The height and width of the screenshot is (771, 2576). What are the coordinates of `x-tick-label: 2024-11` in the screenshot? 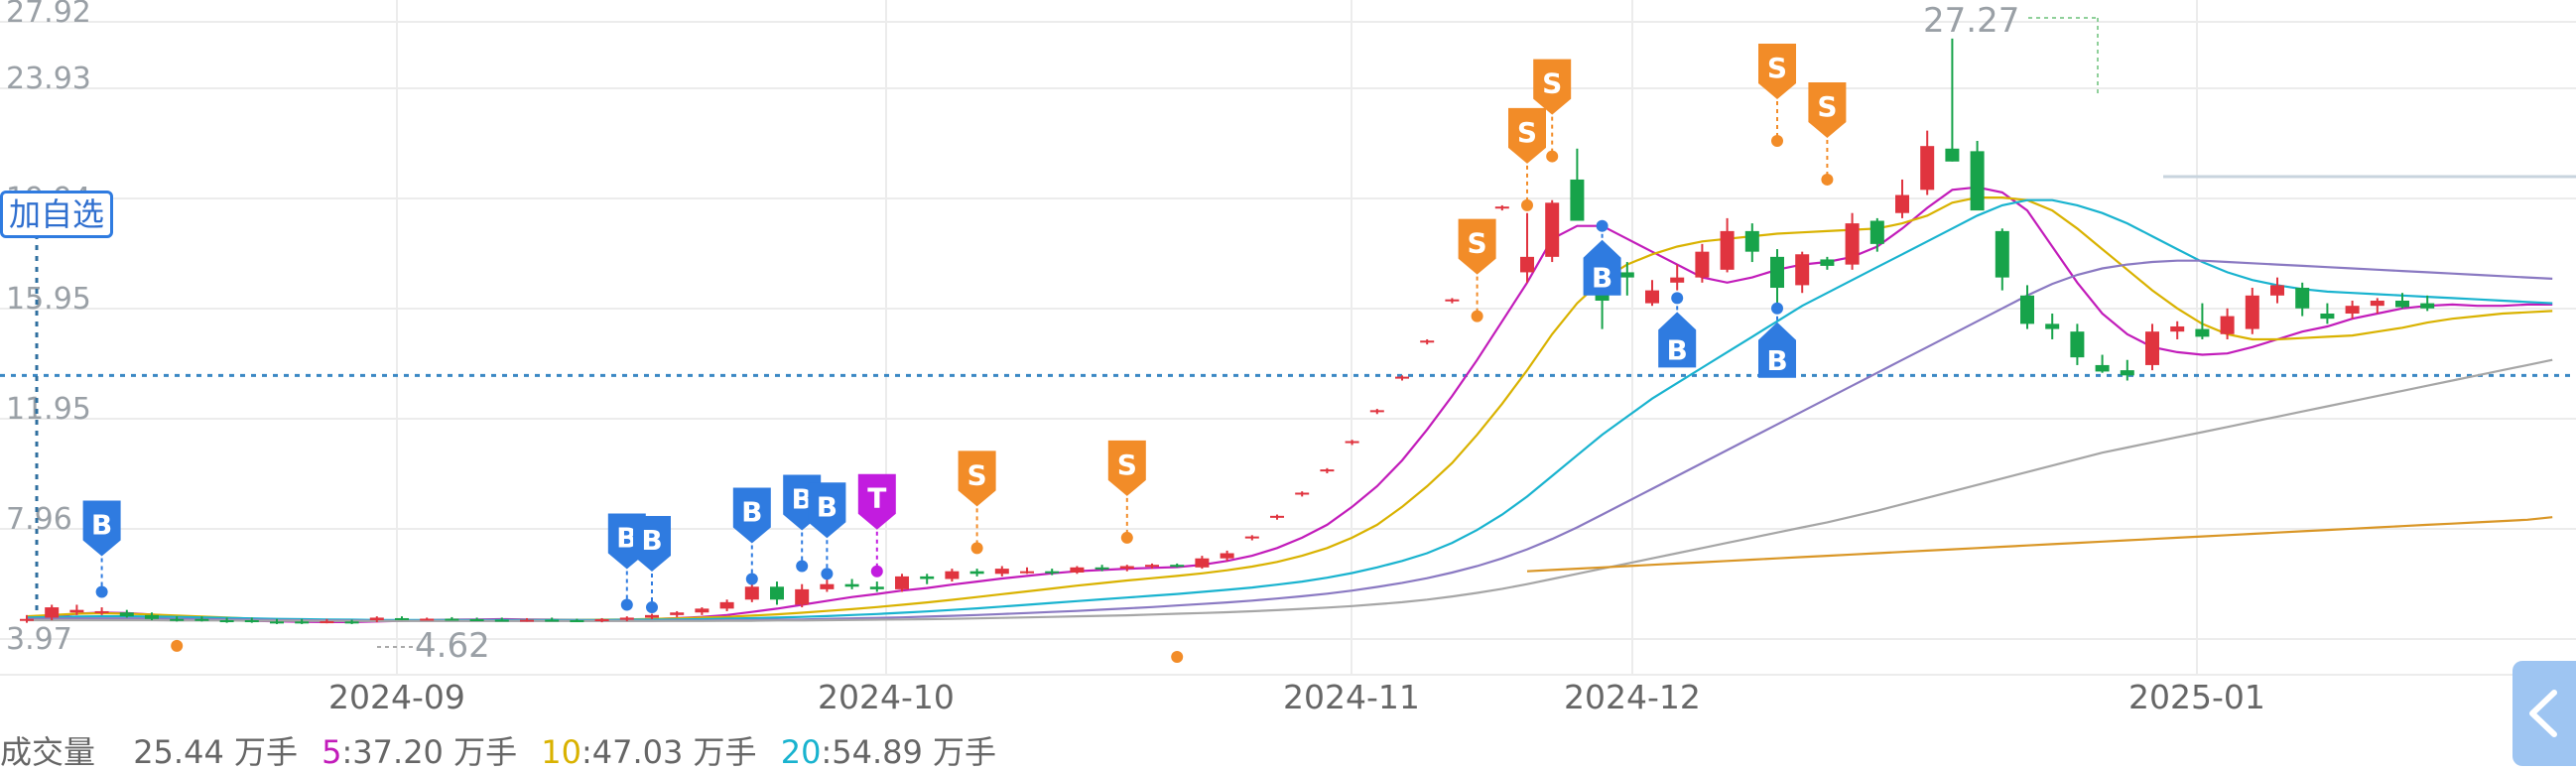 It's located at (1352, 697).